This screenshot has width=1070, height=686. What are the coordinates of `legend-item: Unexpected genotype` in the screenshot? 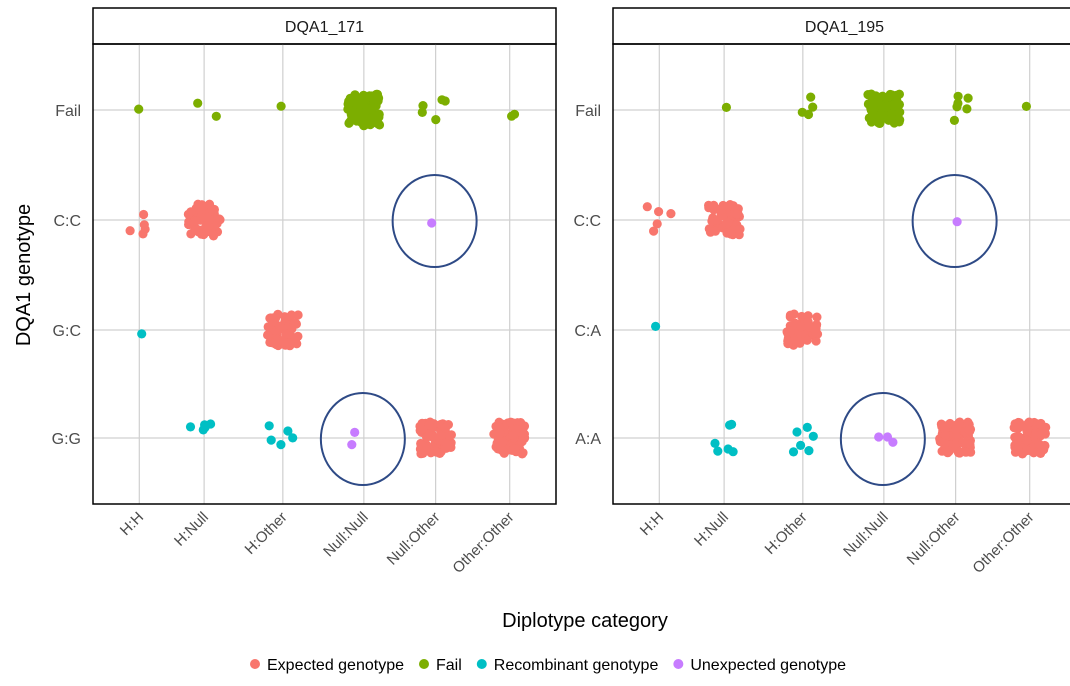 It's located at (759, 665).